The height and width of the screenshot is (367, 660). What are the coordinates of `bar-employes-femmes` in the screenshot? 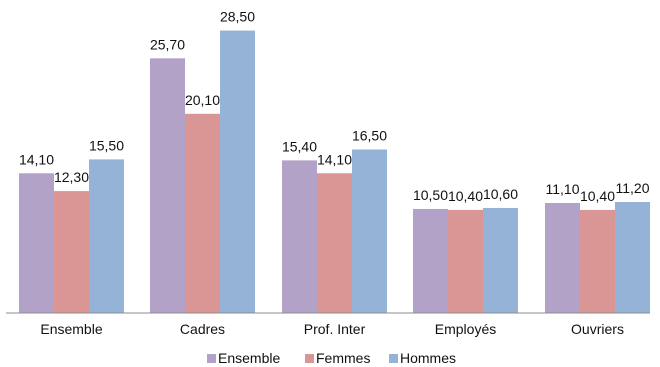 It's located at (465, 261).